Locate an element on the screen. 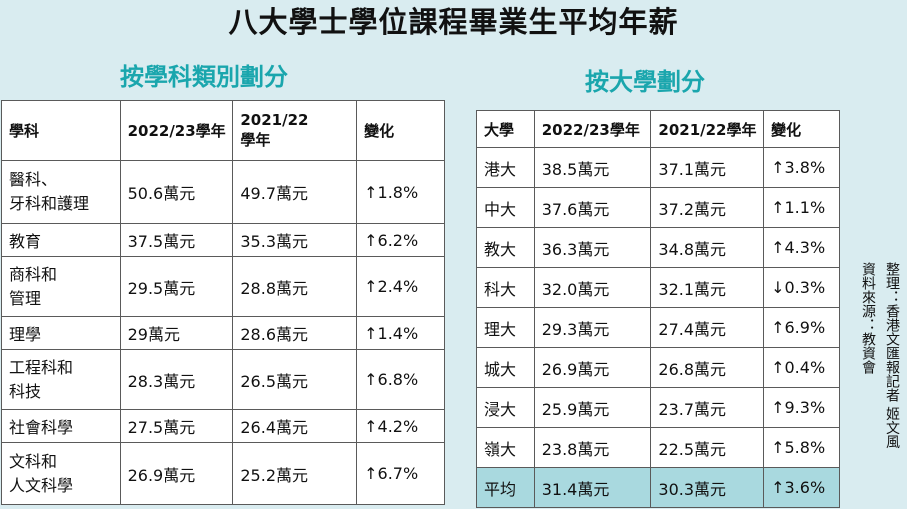  value-2021-22: 32.1萬元 is located at coordinates (707, 287).